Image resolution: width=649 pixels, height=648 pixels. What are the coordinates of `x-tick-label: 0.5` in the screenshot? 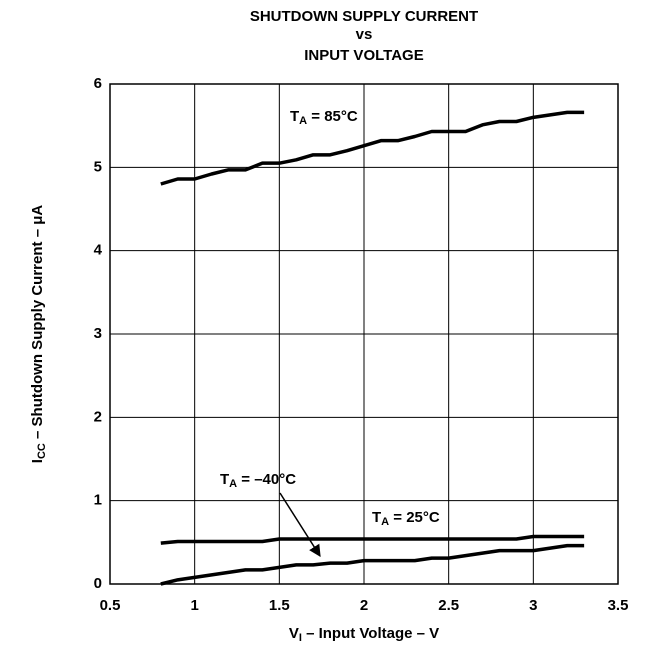 It's located at (110, 605).